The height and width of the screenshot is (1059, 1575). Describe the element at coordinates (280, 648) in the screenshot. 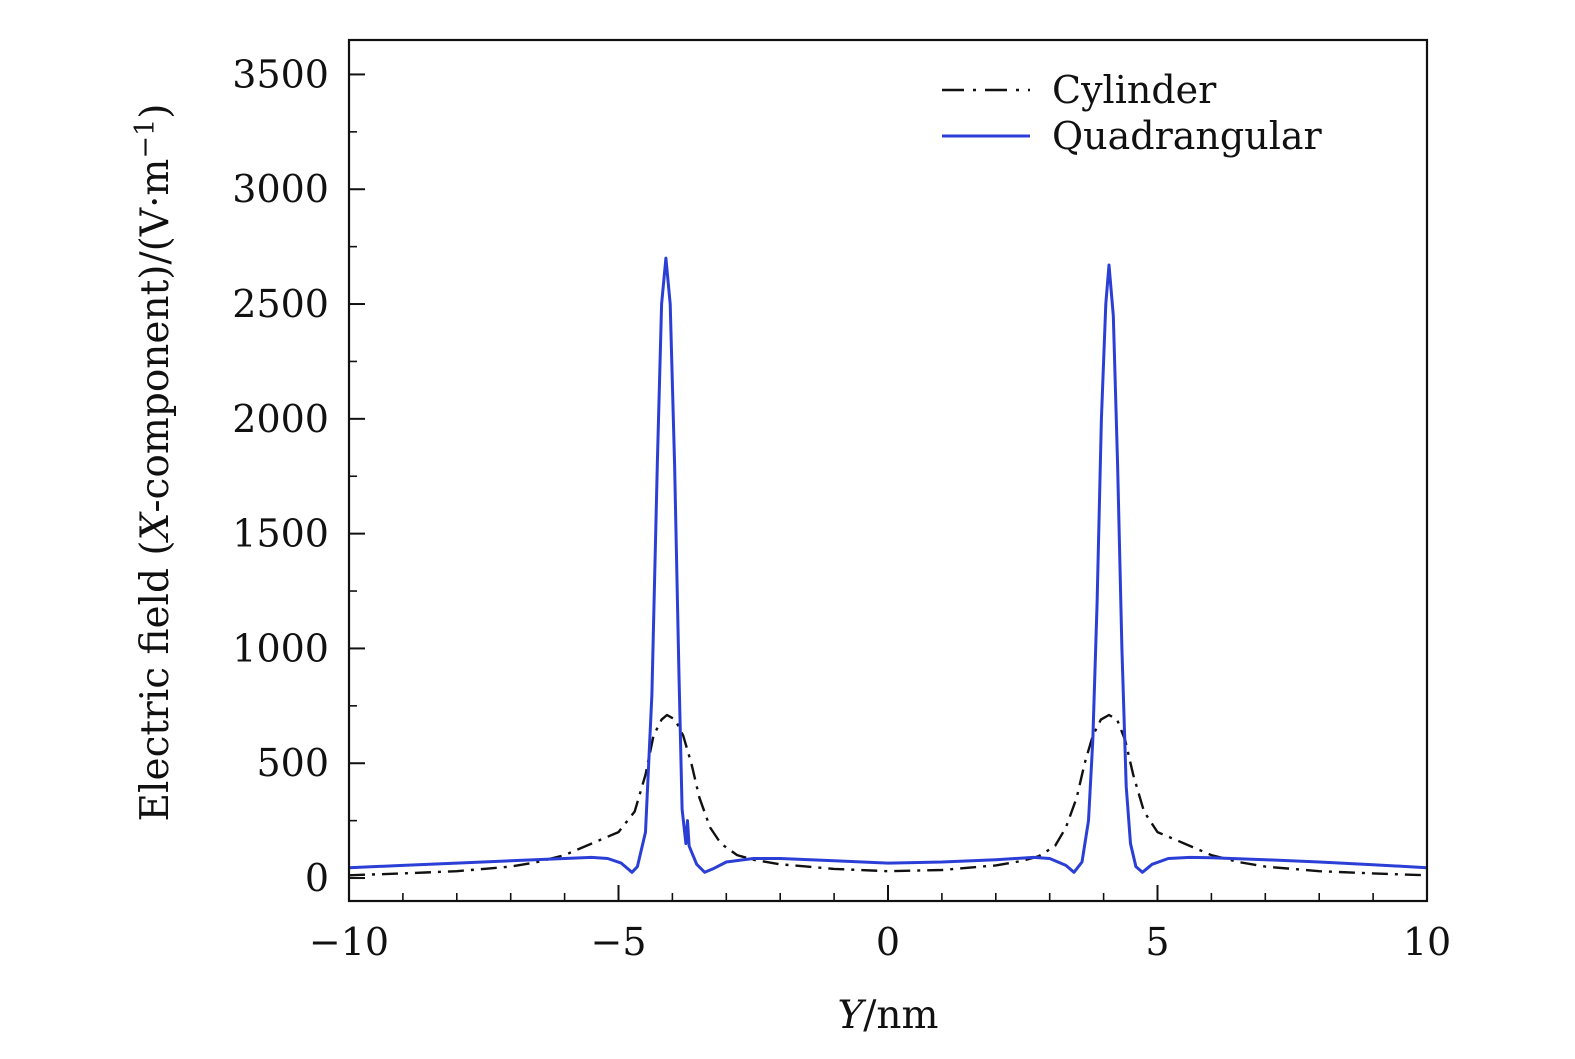

I see `y-tick-label: 1000` at that location.